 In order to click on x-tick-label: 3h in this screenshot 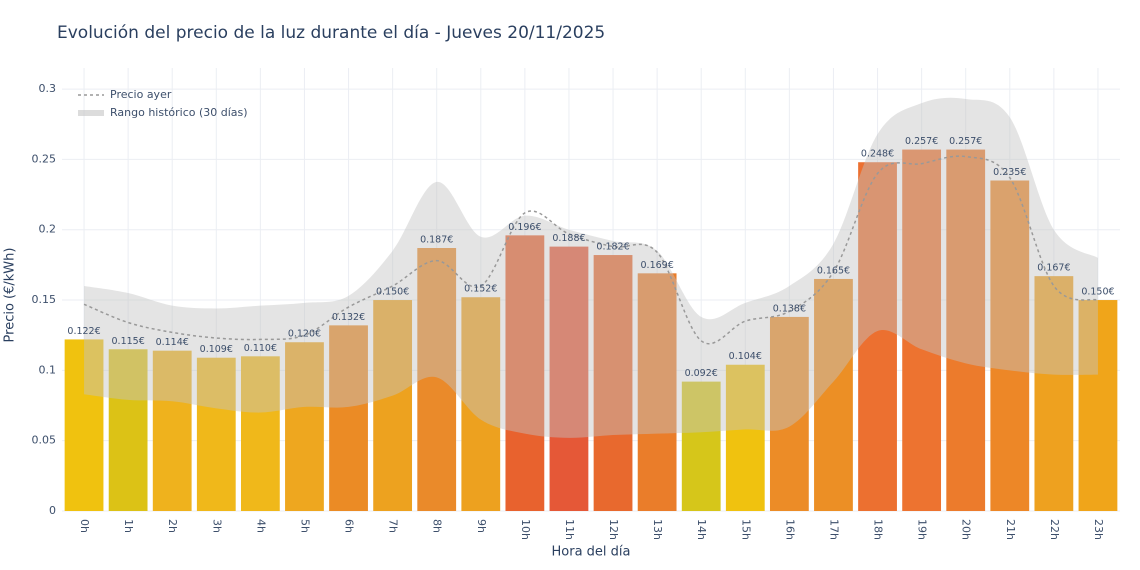, I will do `click(216, 526)`.